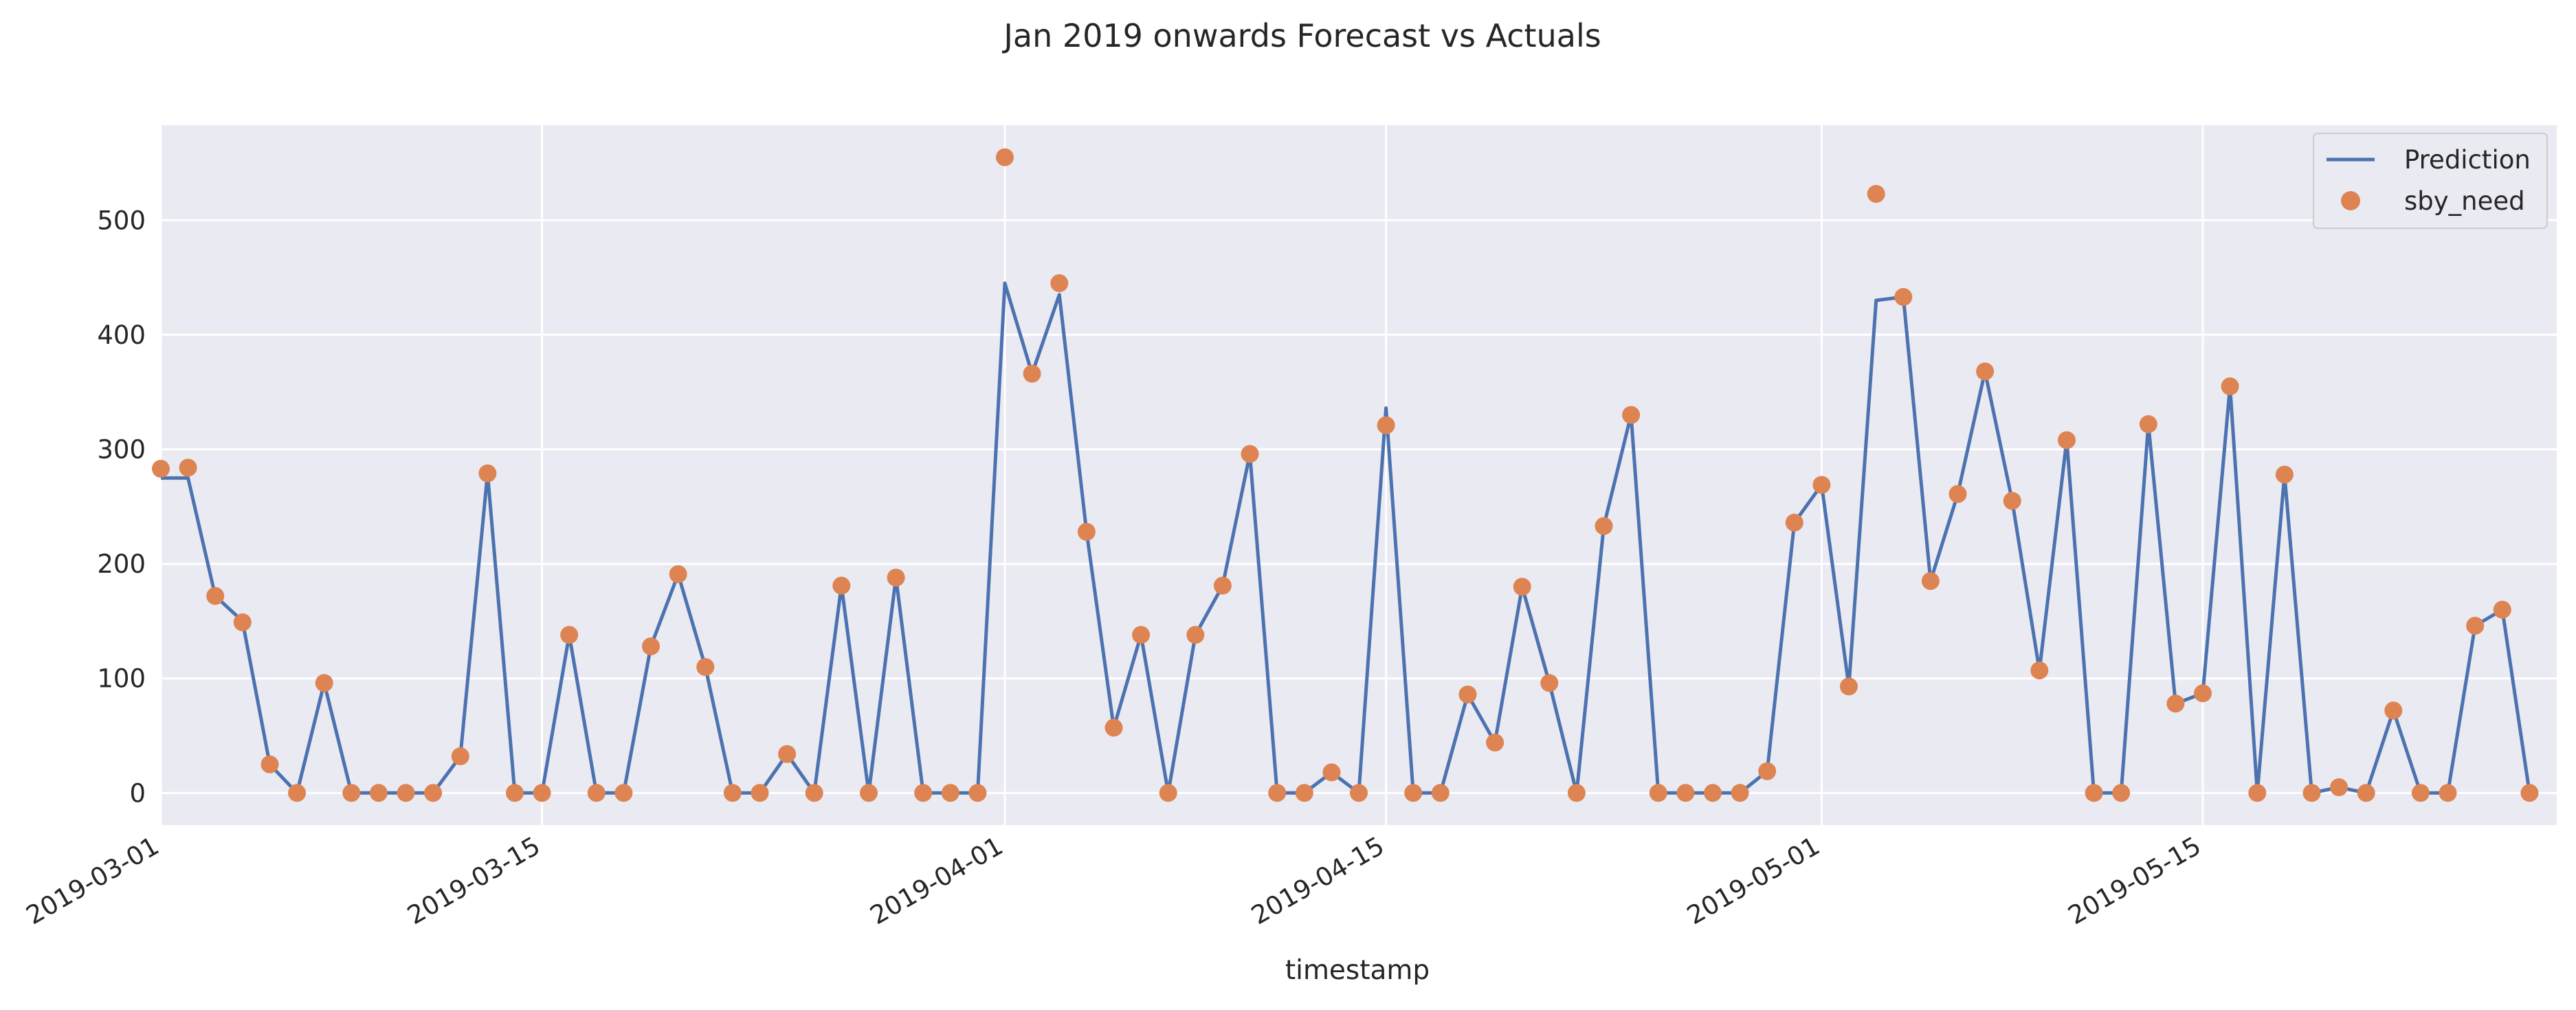  What do you see at coordinates (121, 450) in the screenshot?
I see `y-tick-label: 300` at bounding box center [121, 450].